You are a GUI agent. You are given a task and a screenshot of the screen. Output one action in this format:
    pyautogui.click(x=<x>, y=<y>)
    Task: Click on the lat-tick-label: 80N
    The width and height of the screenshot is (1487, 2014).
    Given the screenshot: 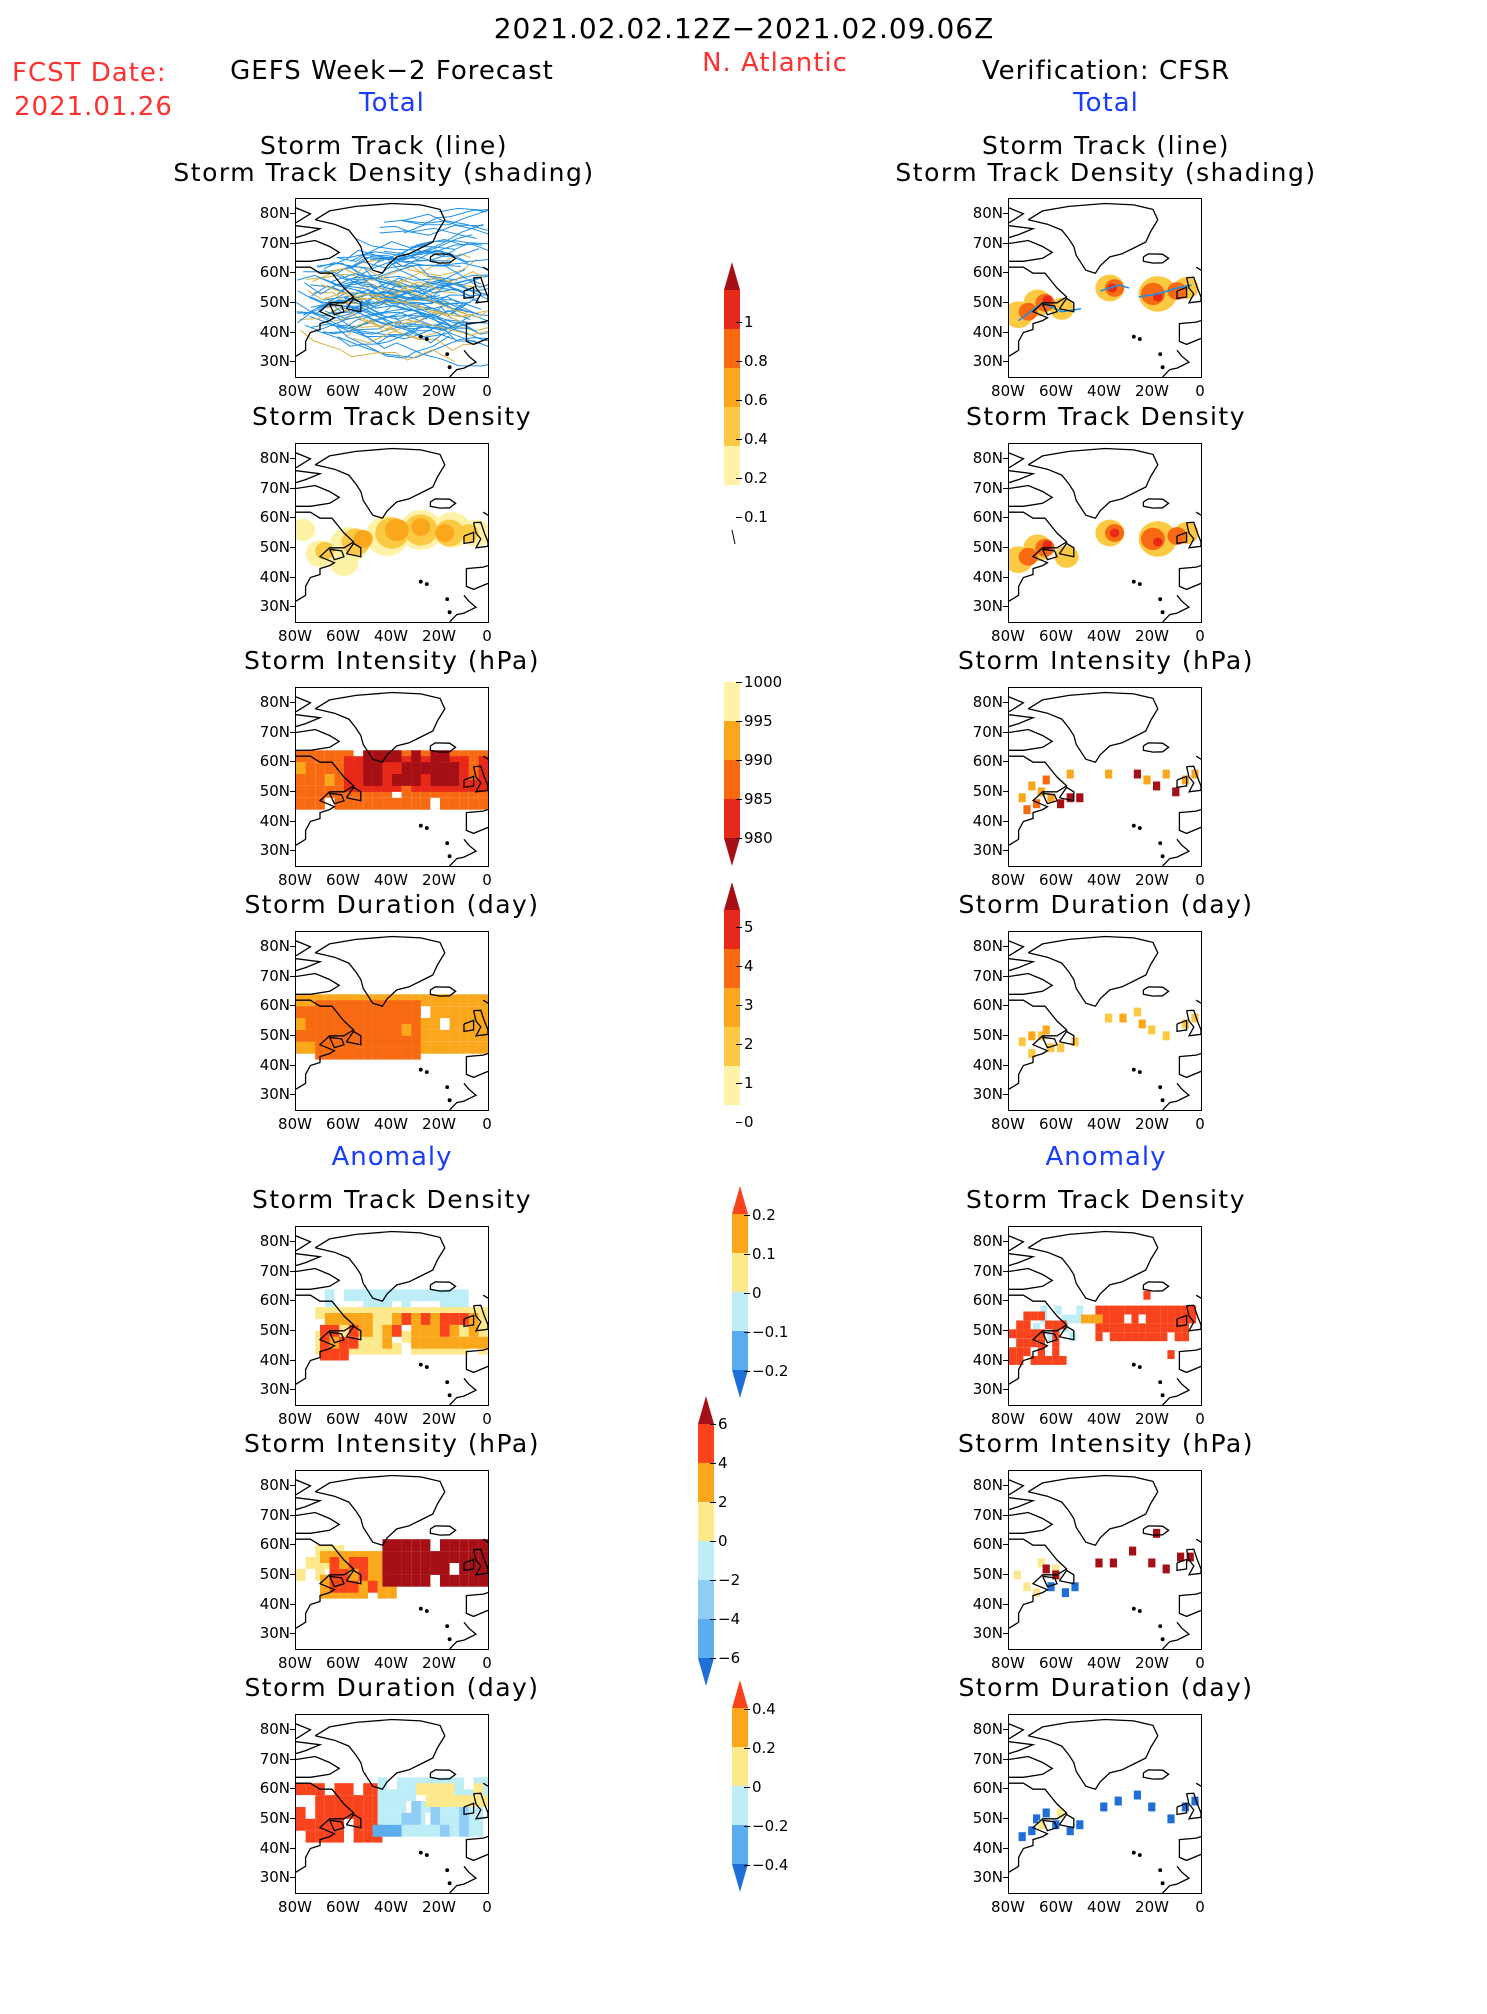 What is the action you would take?
    pyautogui.click(x=274, y=701)
    